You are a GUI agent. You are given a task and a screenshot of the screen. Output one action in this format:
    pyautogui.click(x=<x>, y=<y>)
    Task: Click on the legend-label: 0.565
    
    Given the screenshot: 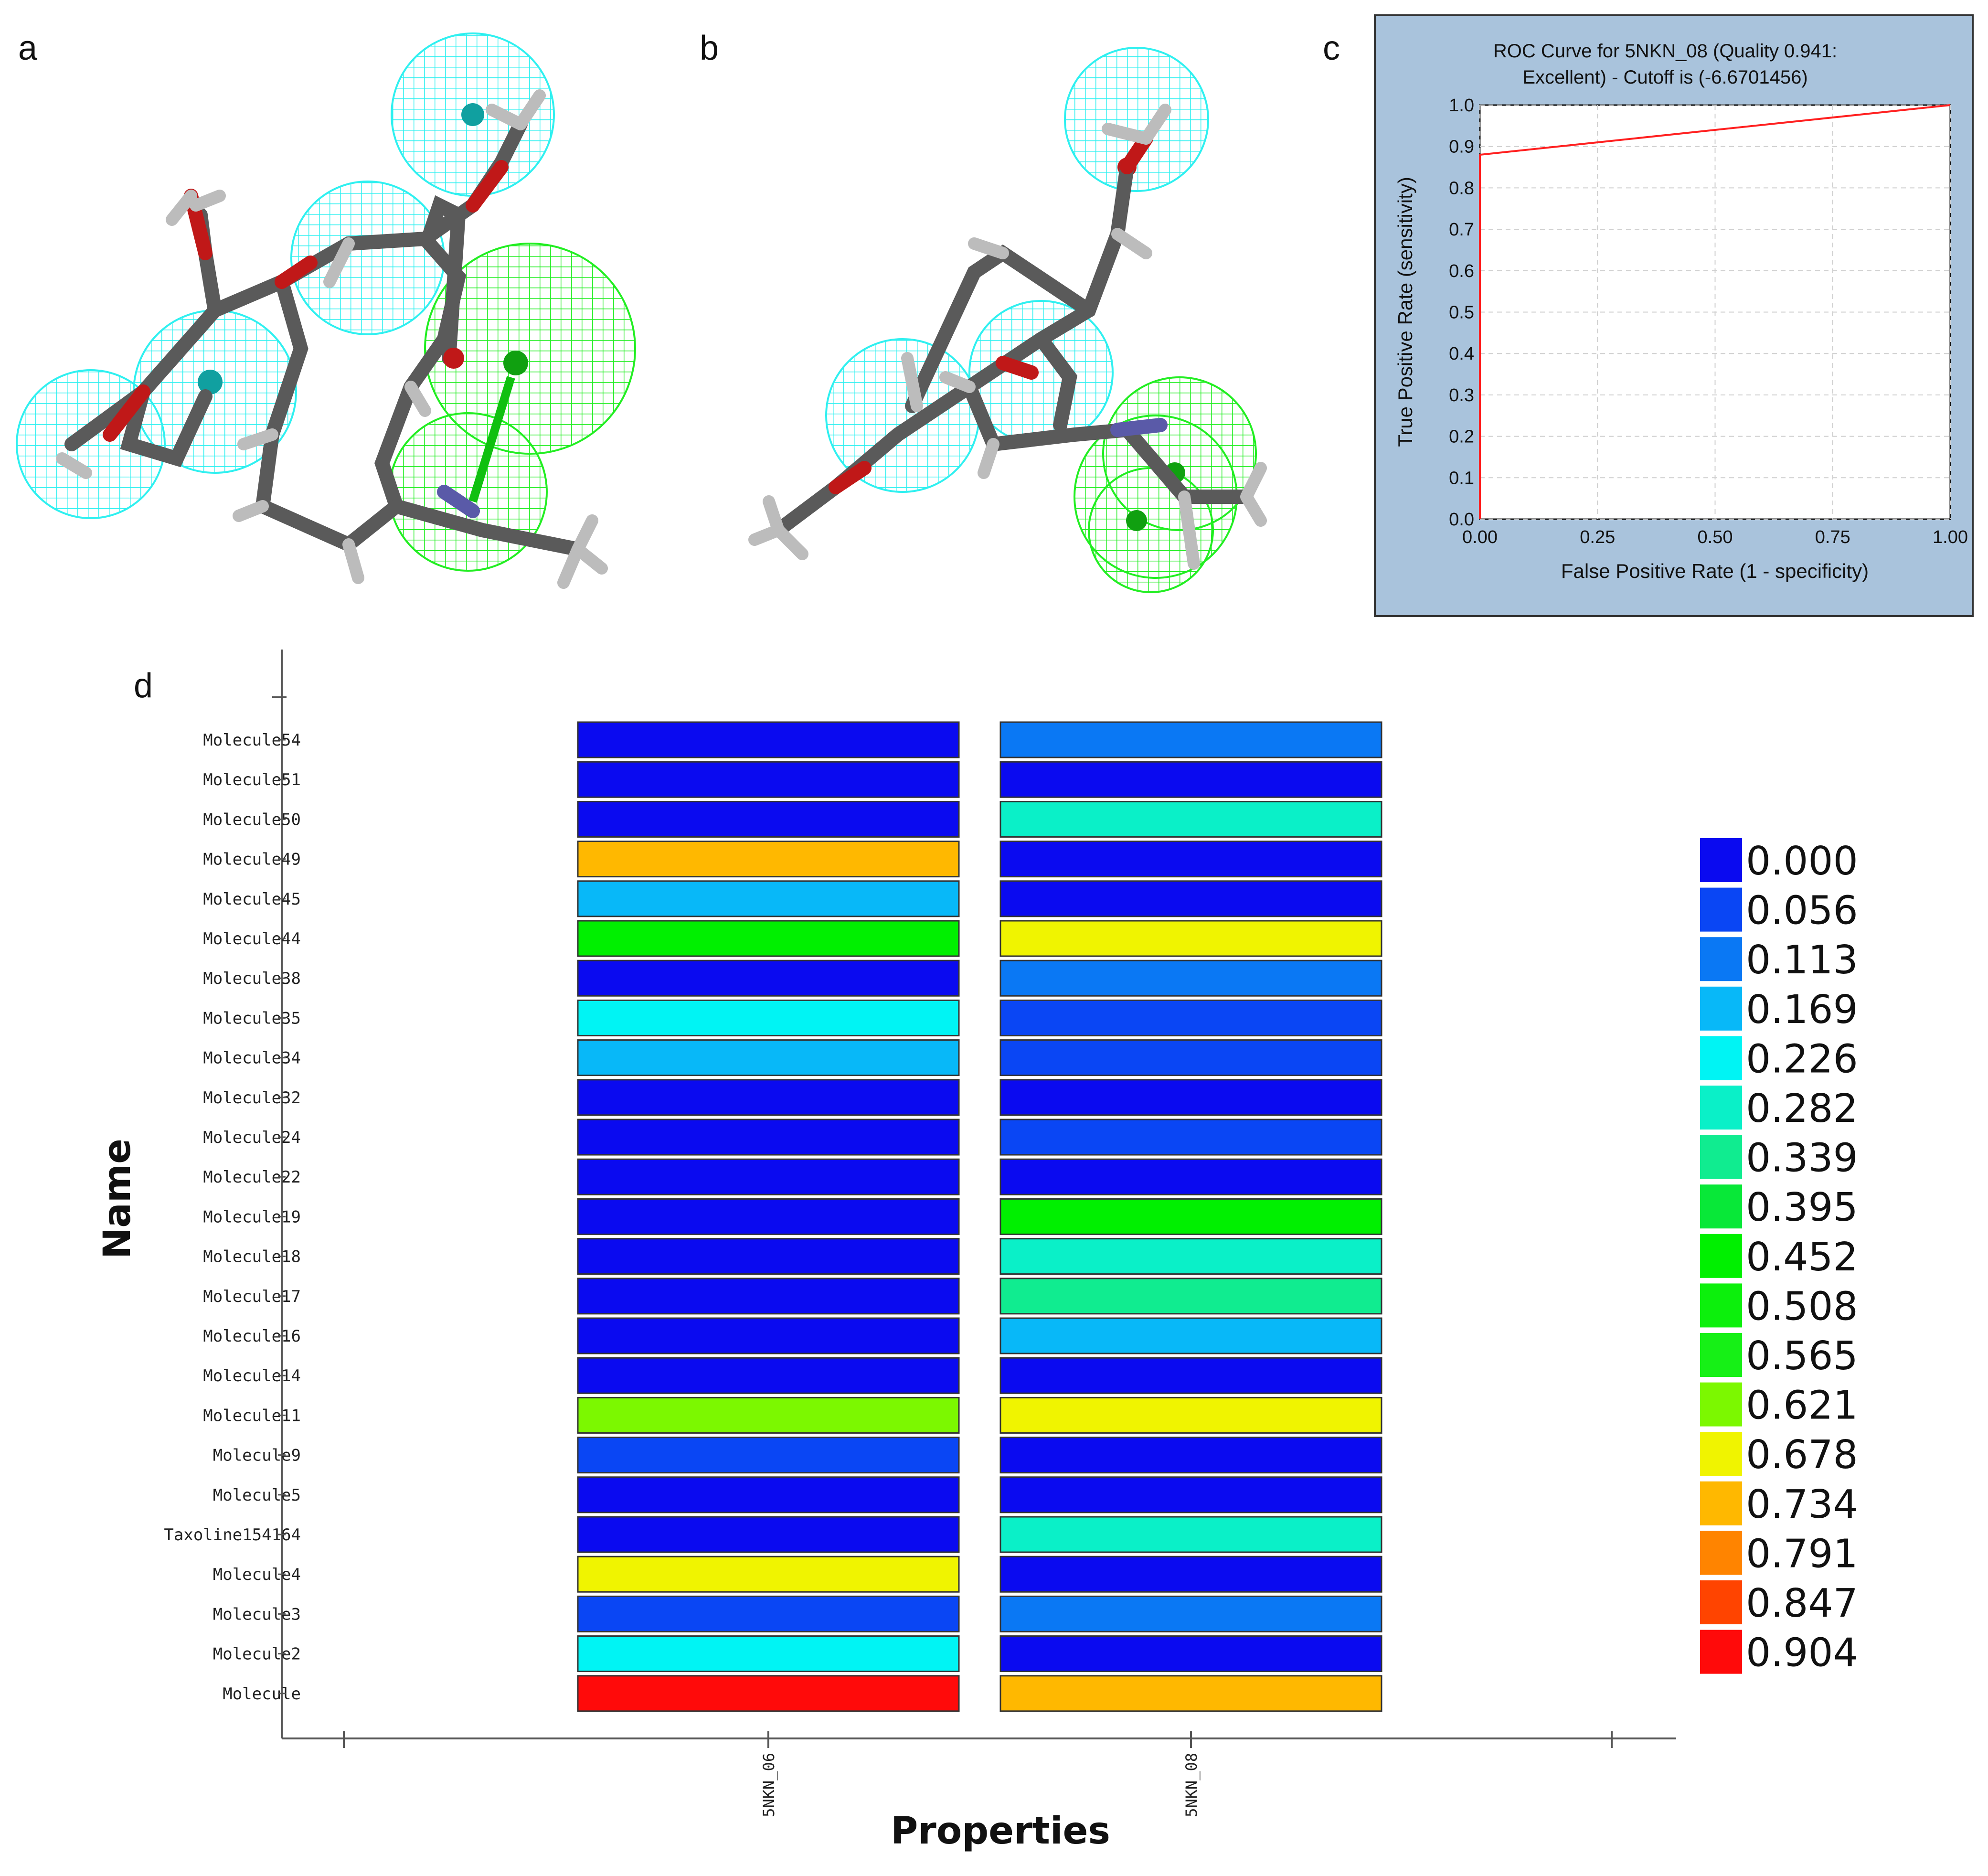 What is the action you would take?
    pyautogui.click(x=1802, y=1356)
    